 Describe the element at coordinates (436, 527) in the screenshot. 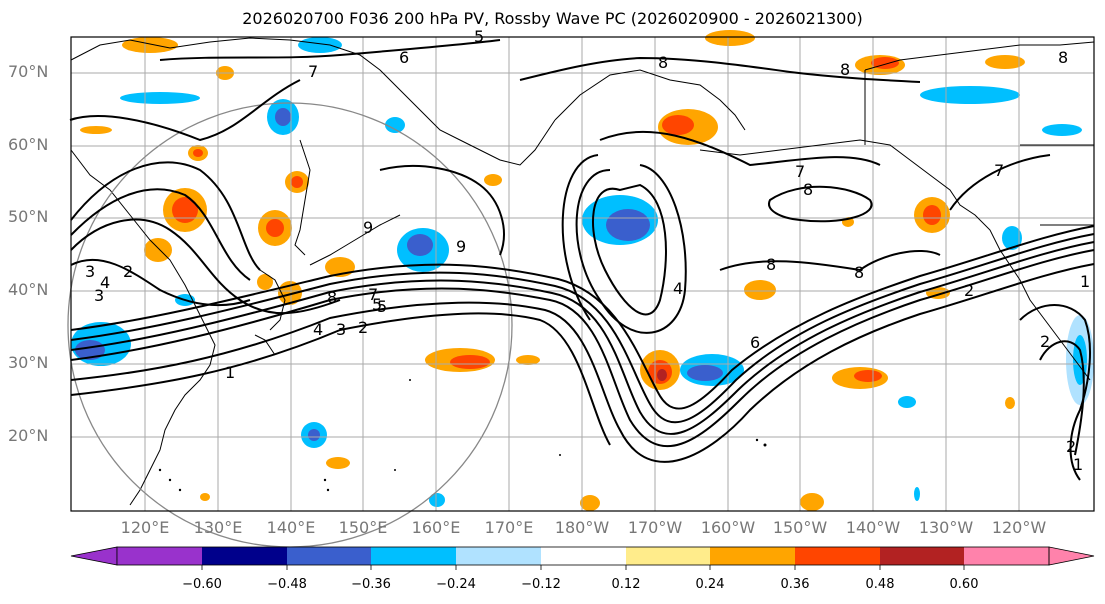

I see `longitude-label: 160°E` at that location.